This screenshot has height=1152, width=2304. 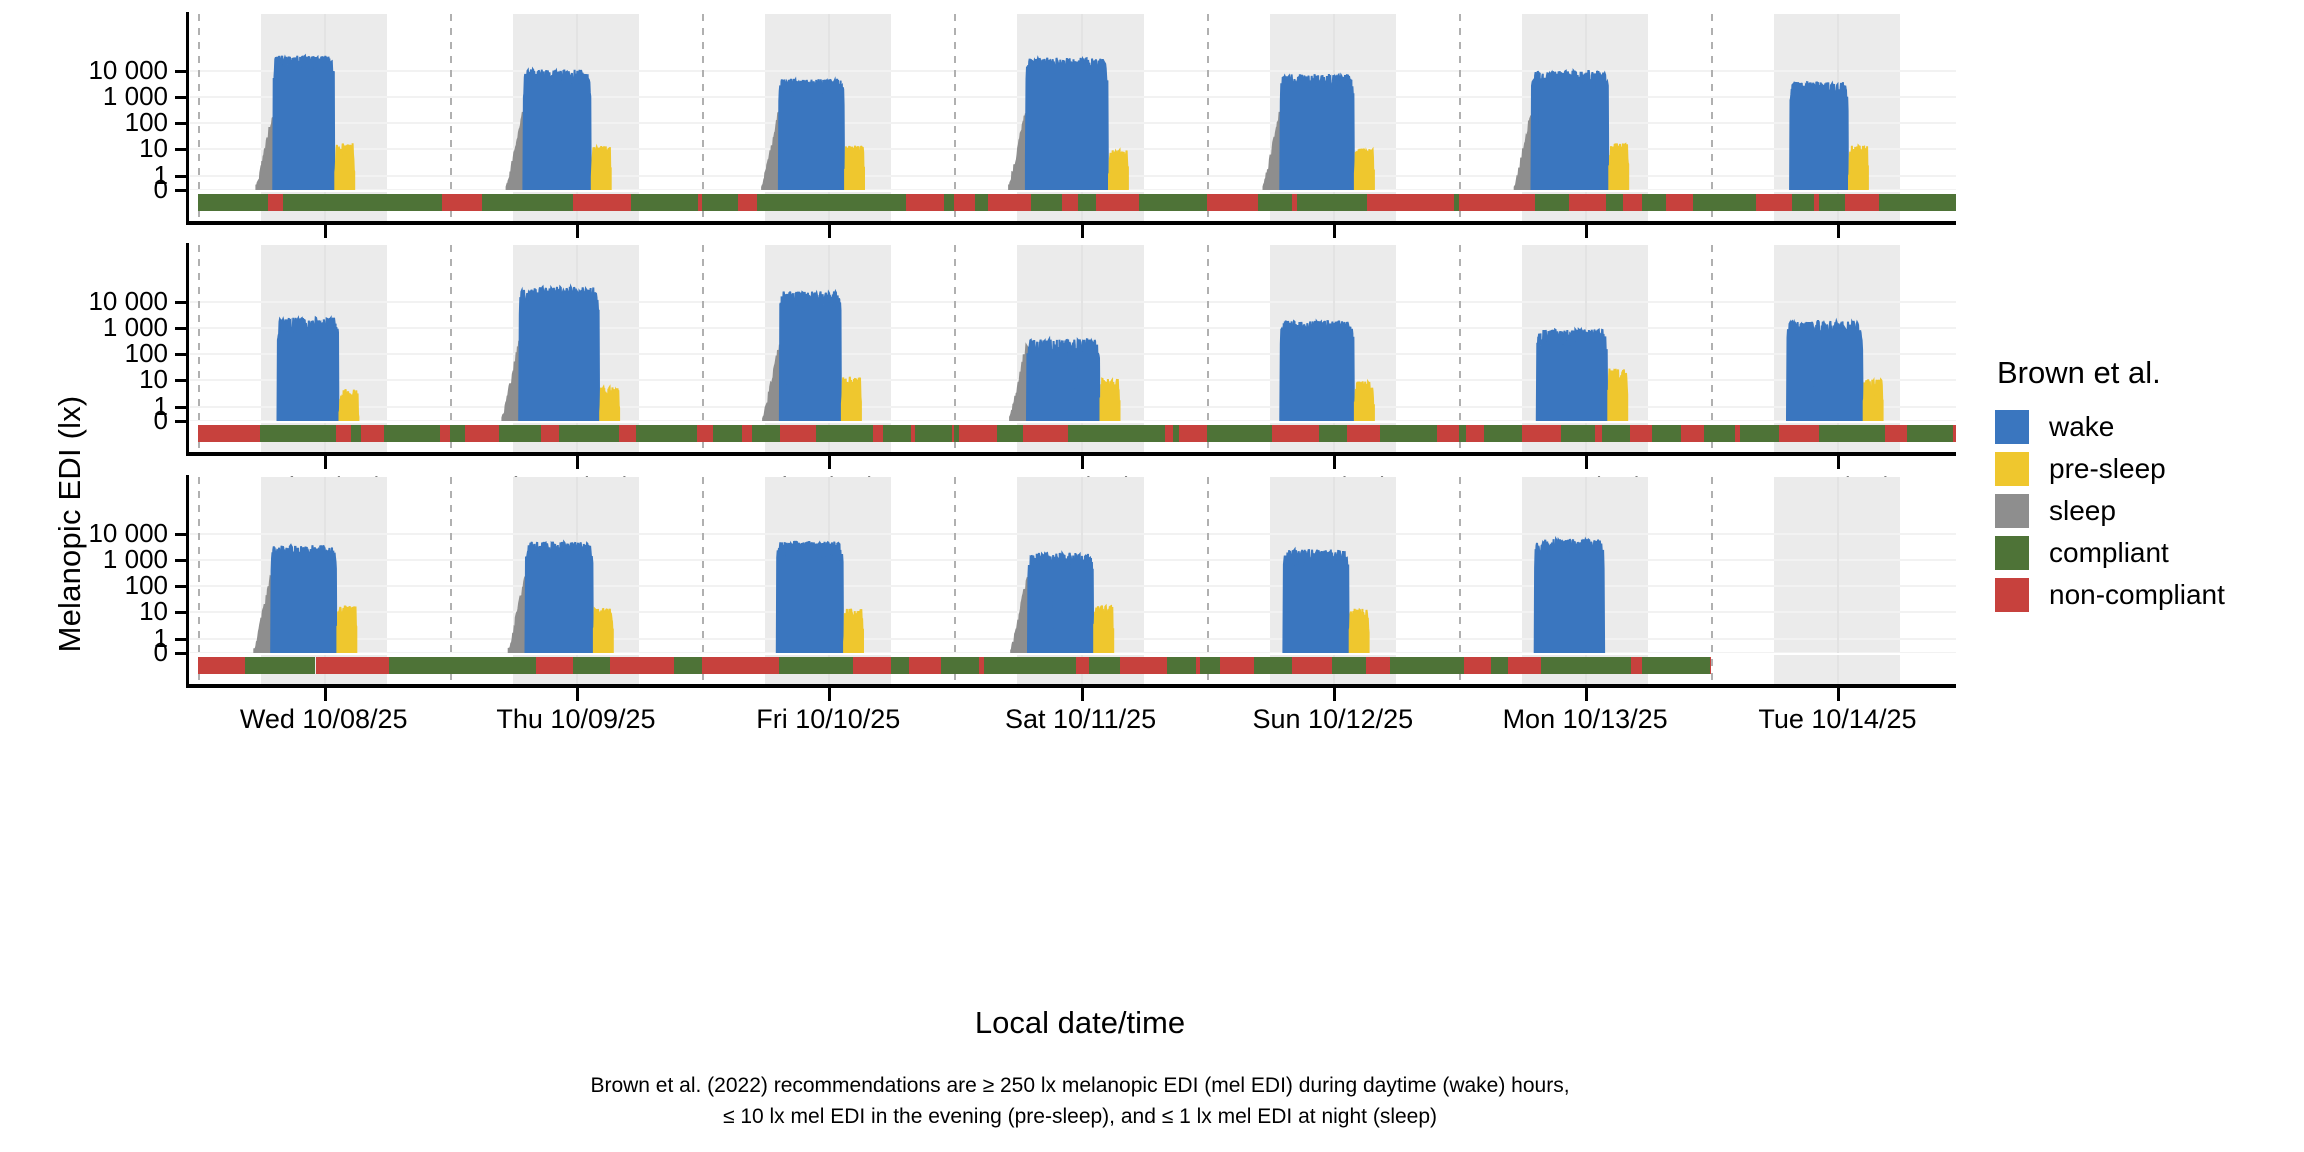 What do you see at coordinates (2082, 510) in the screenshot?
I see `legend-item-label: sleep` at bounding box center [2082, 510].